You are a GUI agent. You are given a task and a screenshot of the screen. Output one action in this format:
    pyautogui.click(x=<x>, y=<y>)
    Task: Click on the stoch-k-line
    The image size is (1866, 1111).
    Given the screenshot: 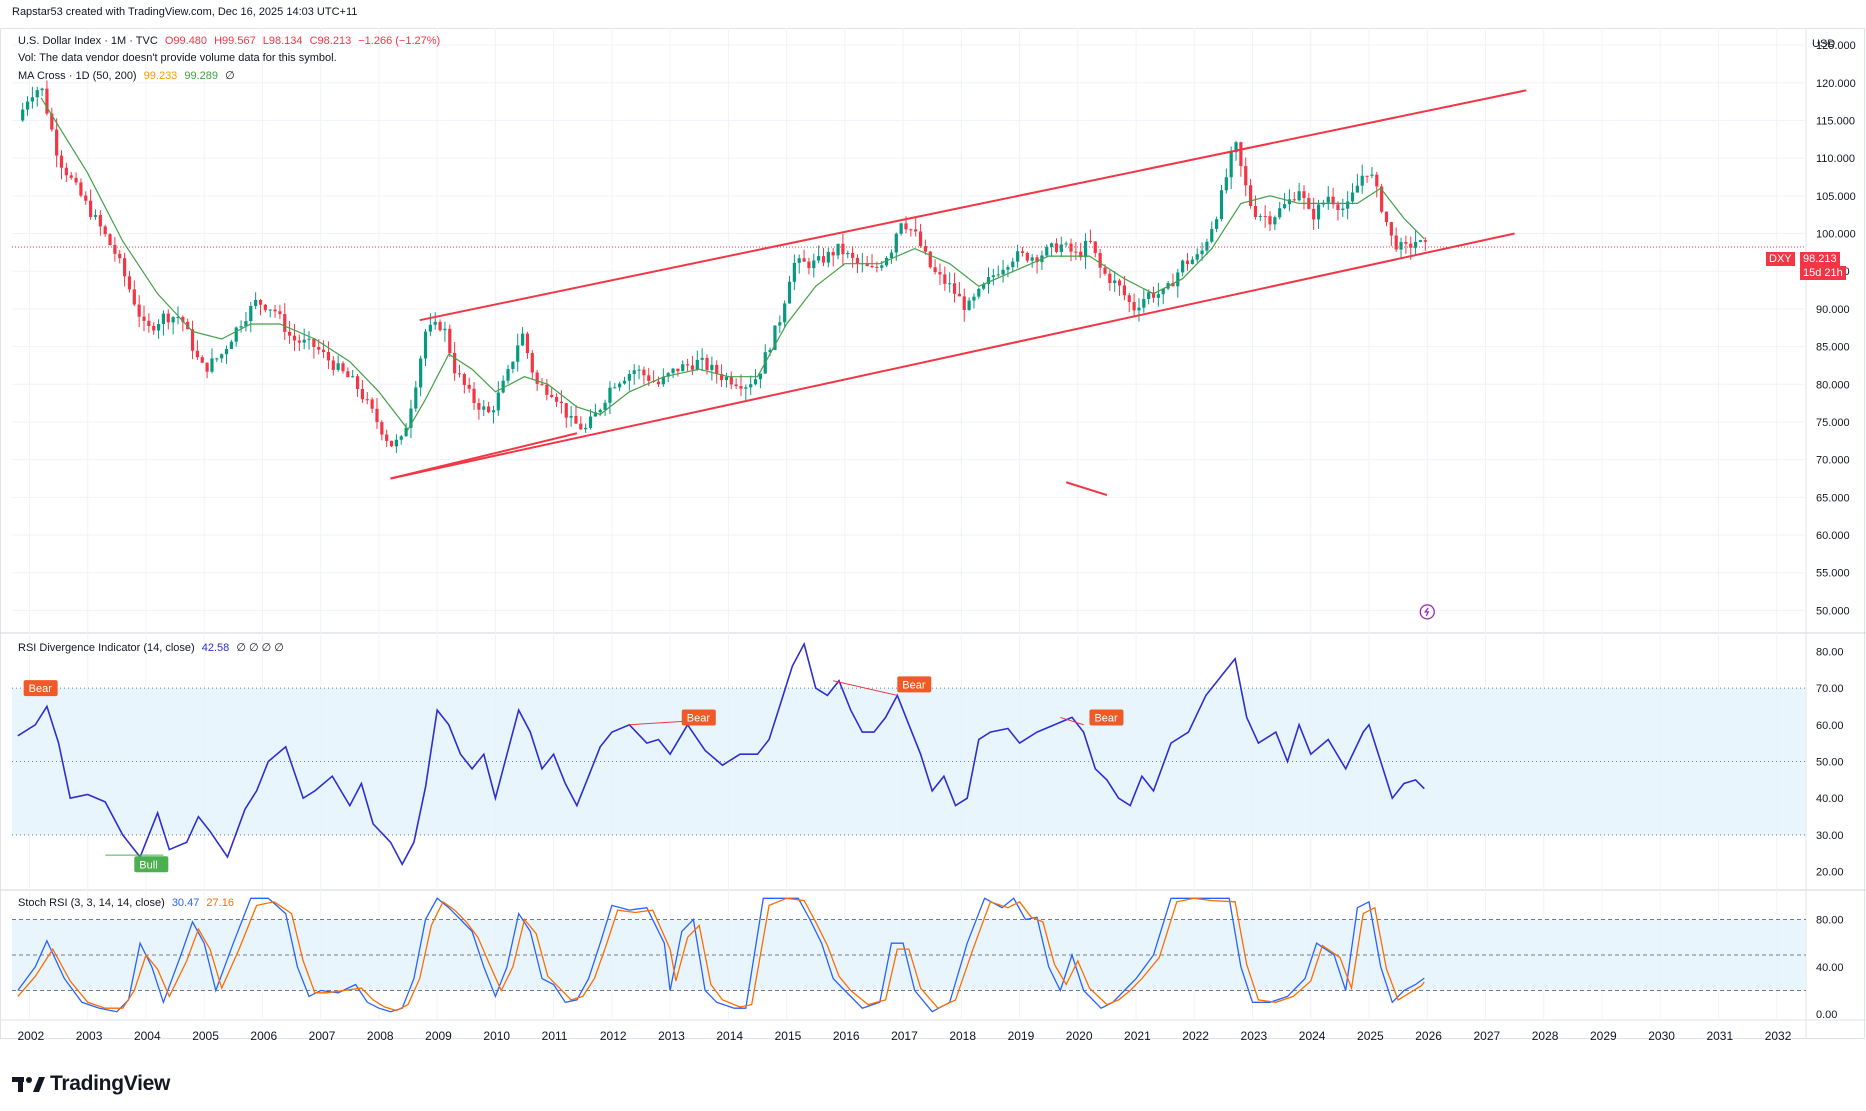 What is the action you would take?
    pyautogui.click(x=721, y=955)
    